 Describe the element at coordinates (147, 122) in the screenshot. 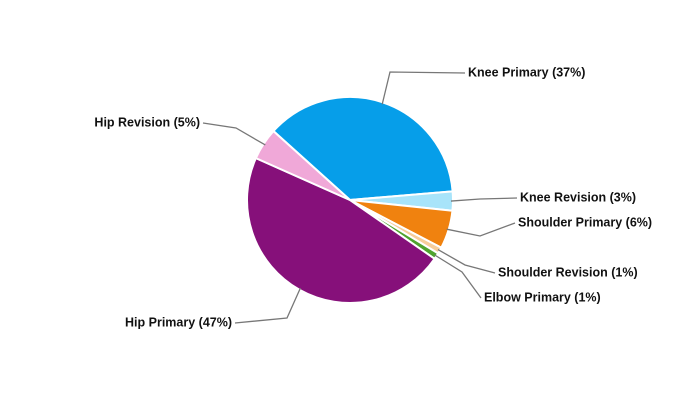

I see `slice-label: Hip Revision (5%)` at that location.